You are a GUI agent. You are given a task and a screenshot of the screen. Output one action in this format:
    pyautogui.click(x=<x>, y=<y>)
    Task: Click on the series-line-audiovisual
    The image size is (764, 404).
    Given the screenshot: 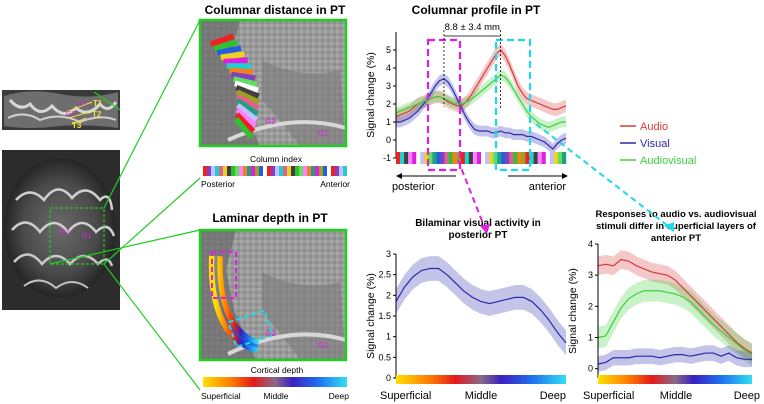 What is the action you would take?
    pyautogui.click(x=480, y=101)
    